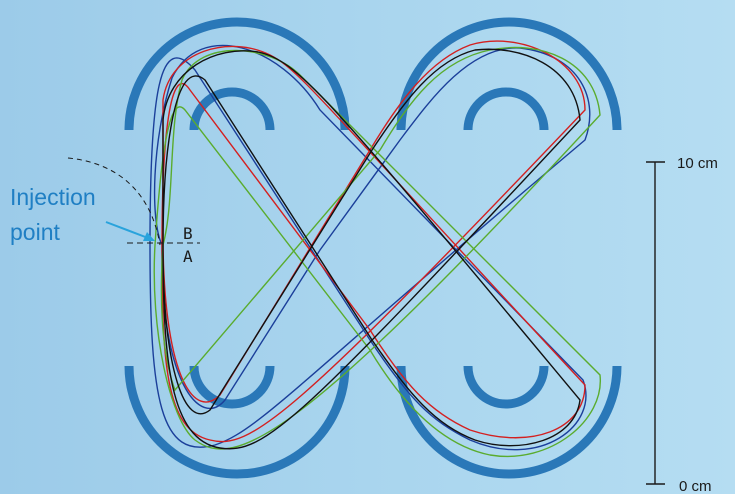  Describe the element at coordinates (509, 74) in the screenshot. I see `magnet-arc-top-right-outer` at that location.